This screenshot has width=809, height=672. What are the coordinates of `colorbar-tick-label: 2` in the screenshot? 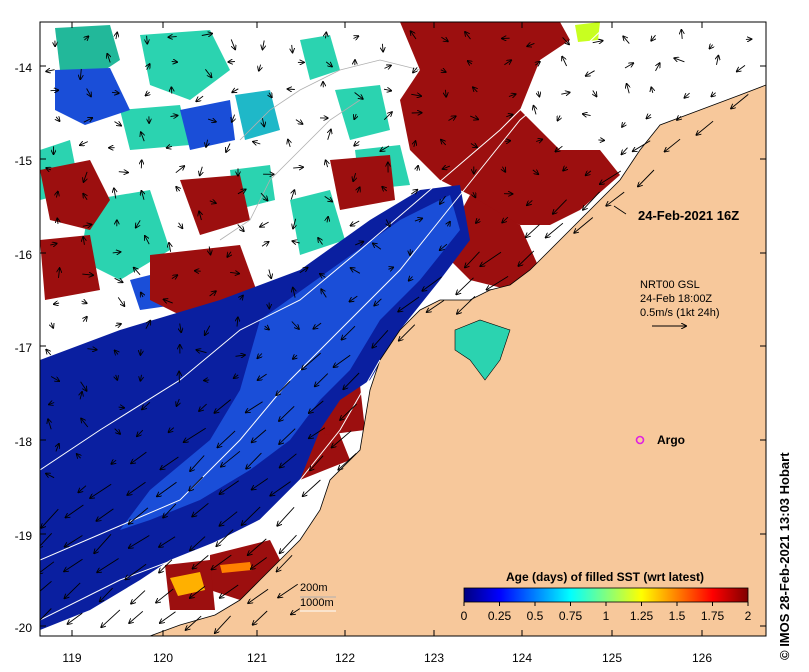 It's located at (748, 616).